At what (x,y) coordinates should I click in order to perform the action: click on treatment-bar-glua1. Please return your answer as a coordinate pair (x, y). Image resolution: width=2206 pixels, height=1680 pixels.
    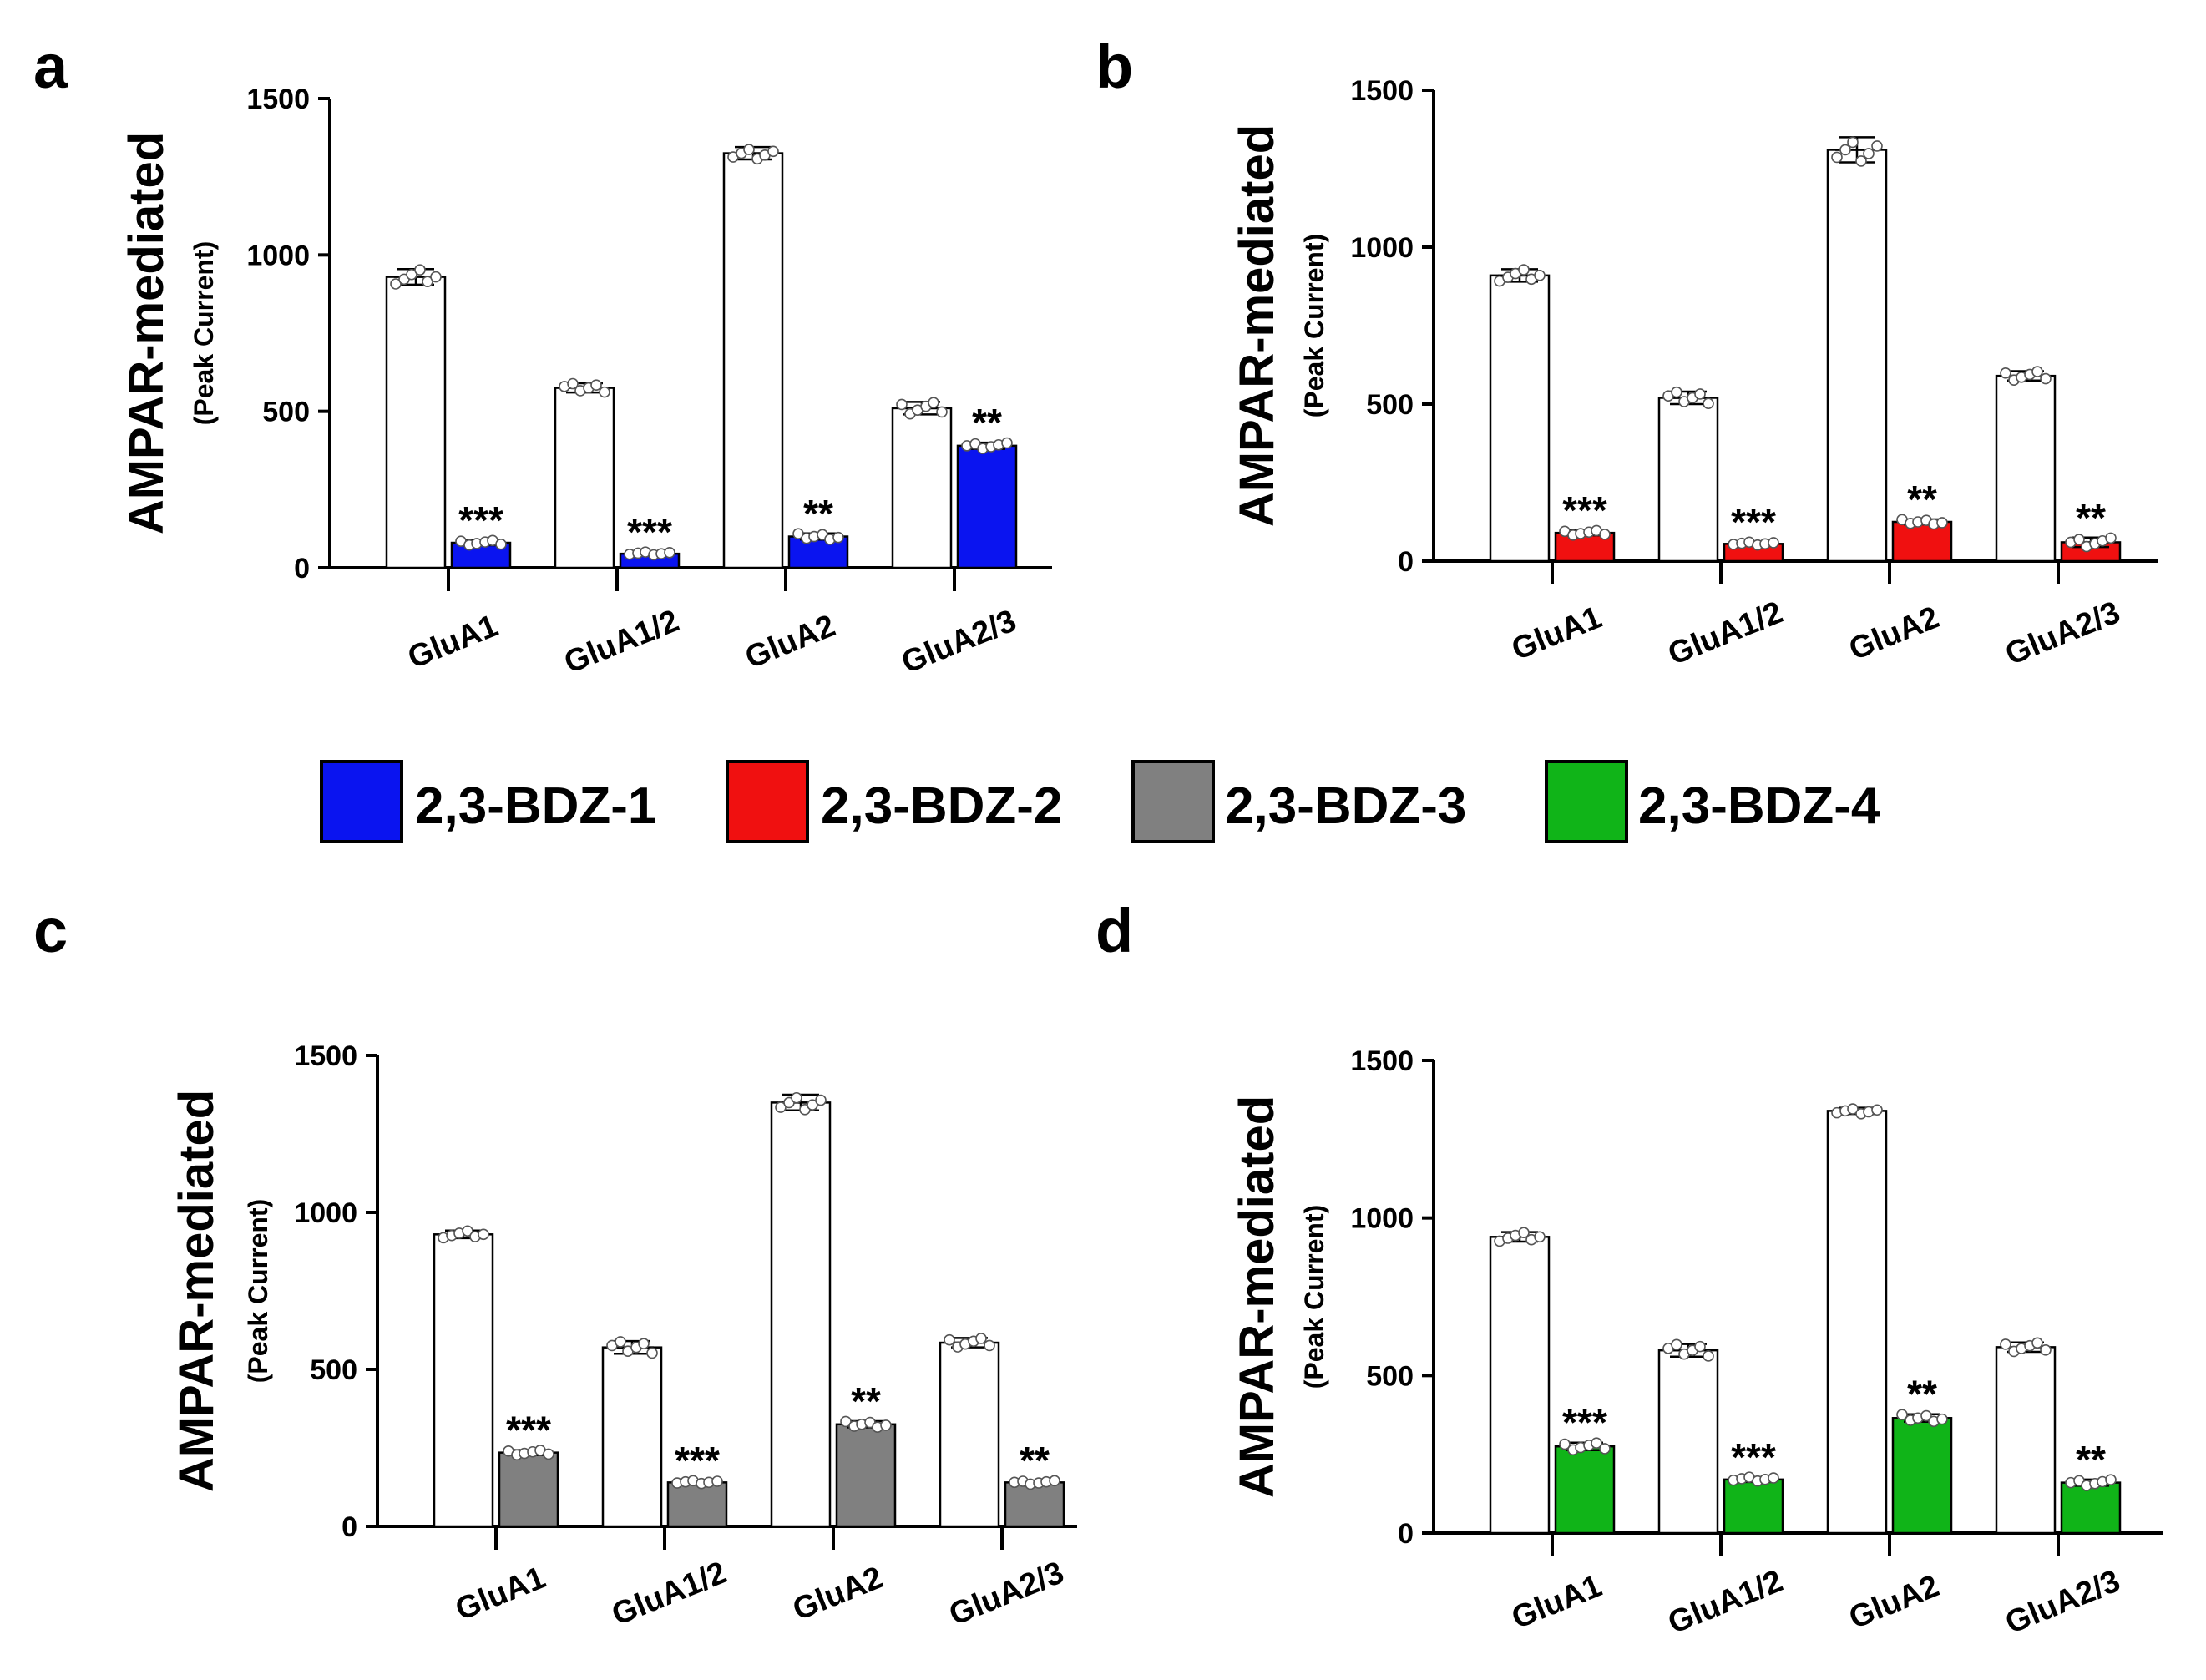
    Looking at the image, I should click on (528, 1489).